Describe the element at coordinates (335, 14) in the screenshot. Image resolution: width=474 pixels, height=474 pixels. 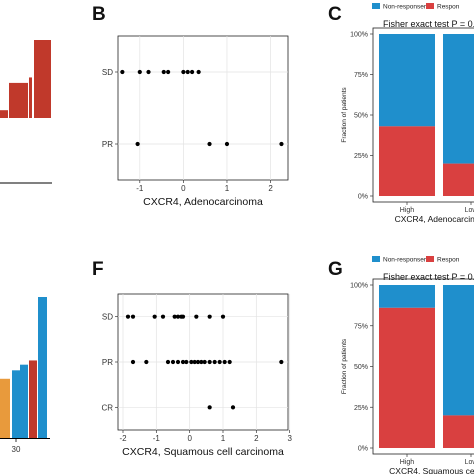
I see `panel-letter-c: C` at that location.